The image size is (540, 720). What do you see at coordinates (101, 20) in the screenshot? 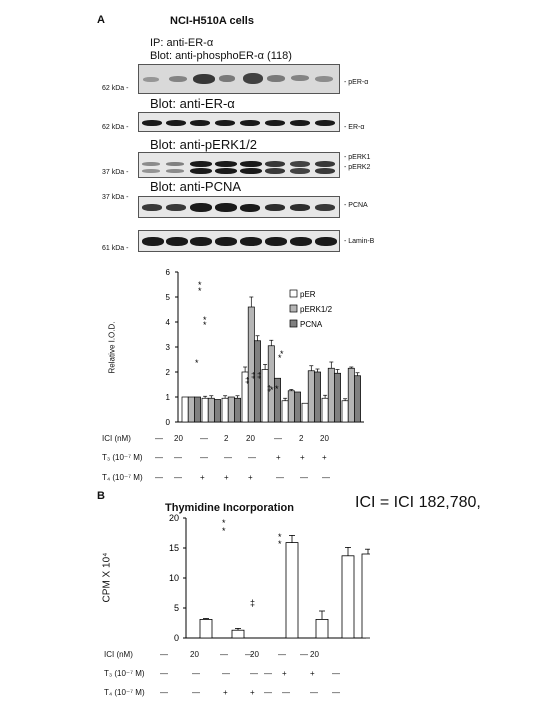
I see `panel-a-letter: A` at bounding box center [101, 20].